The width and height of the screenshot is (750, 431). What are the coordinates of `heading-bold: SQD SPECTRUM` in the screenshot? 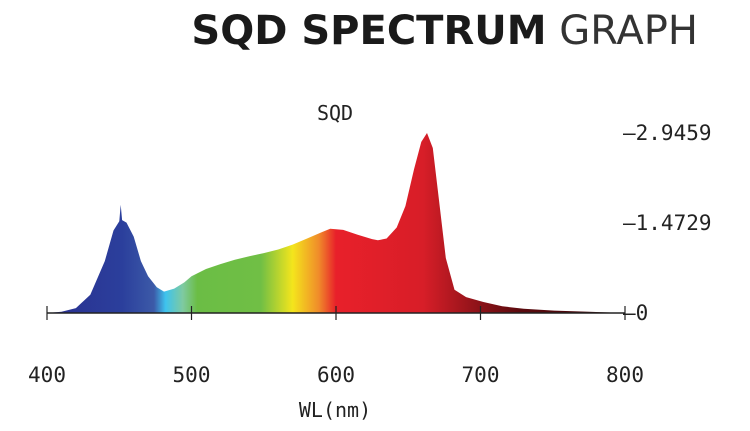 It's located at (369, 31).